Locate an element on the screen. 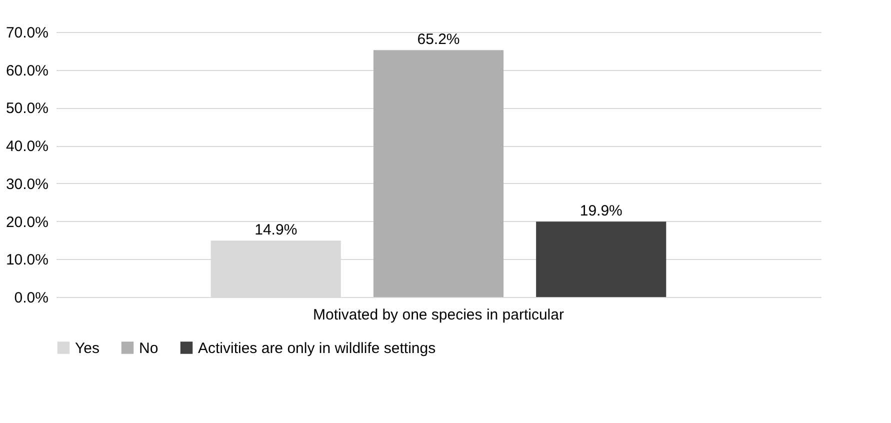 The height and width of the screenshot is (423, 891). x-tick-label: Motivated by one species in particular is located at coordinates (438, 315).